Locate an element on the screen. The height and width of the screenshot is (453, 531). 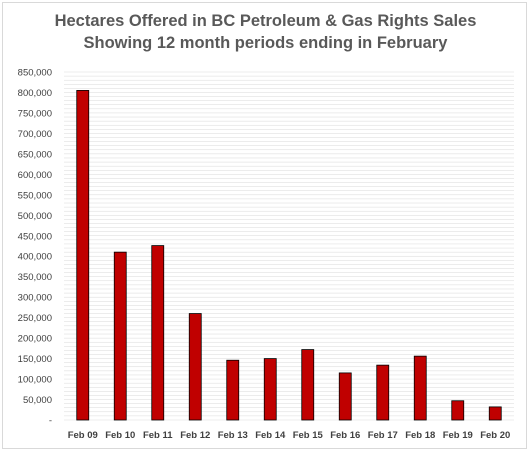
y-tick-label: 750,000 is located at coordinates (35, 113).